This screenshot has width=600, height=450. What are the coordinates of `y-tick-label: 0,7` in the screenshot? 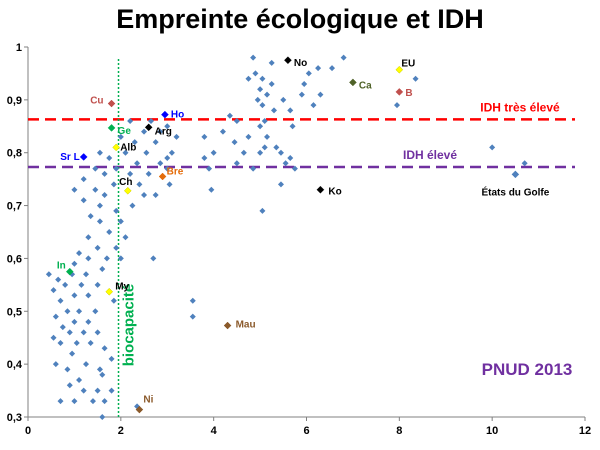 It's located at (14, 207).